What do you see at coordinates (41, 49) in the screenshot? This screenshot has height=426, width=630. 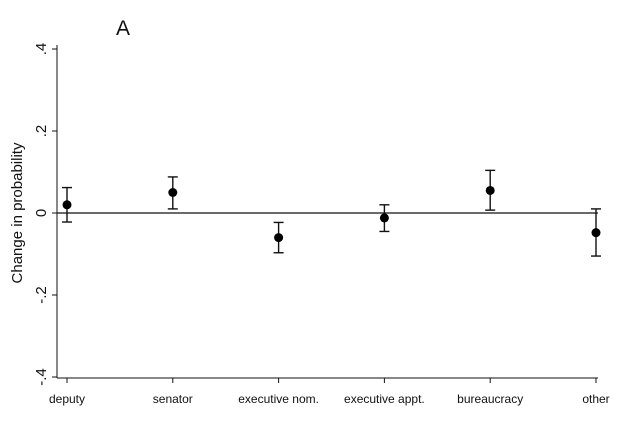 I see `y-tick-label: .4` at bounding box center [41, 49].